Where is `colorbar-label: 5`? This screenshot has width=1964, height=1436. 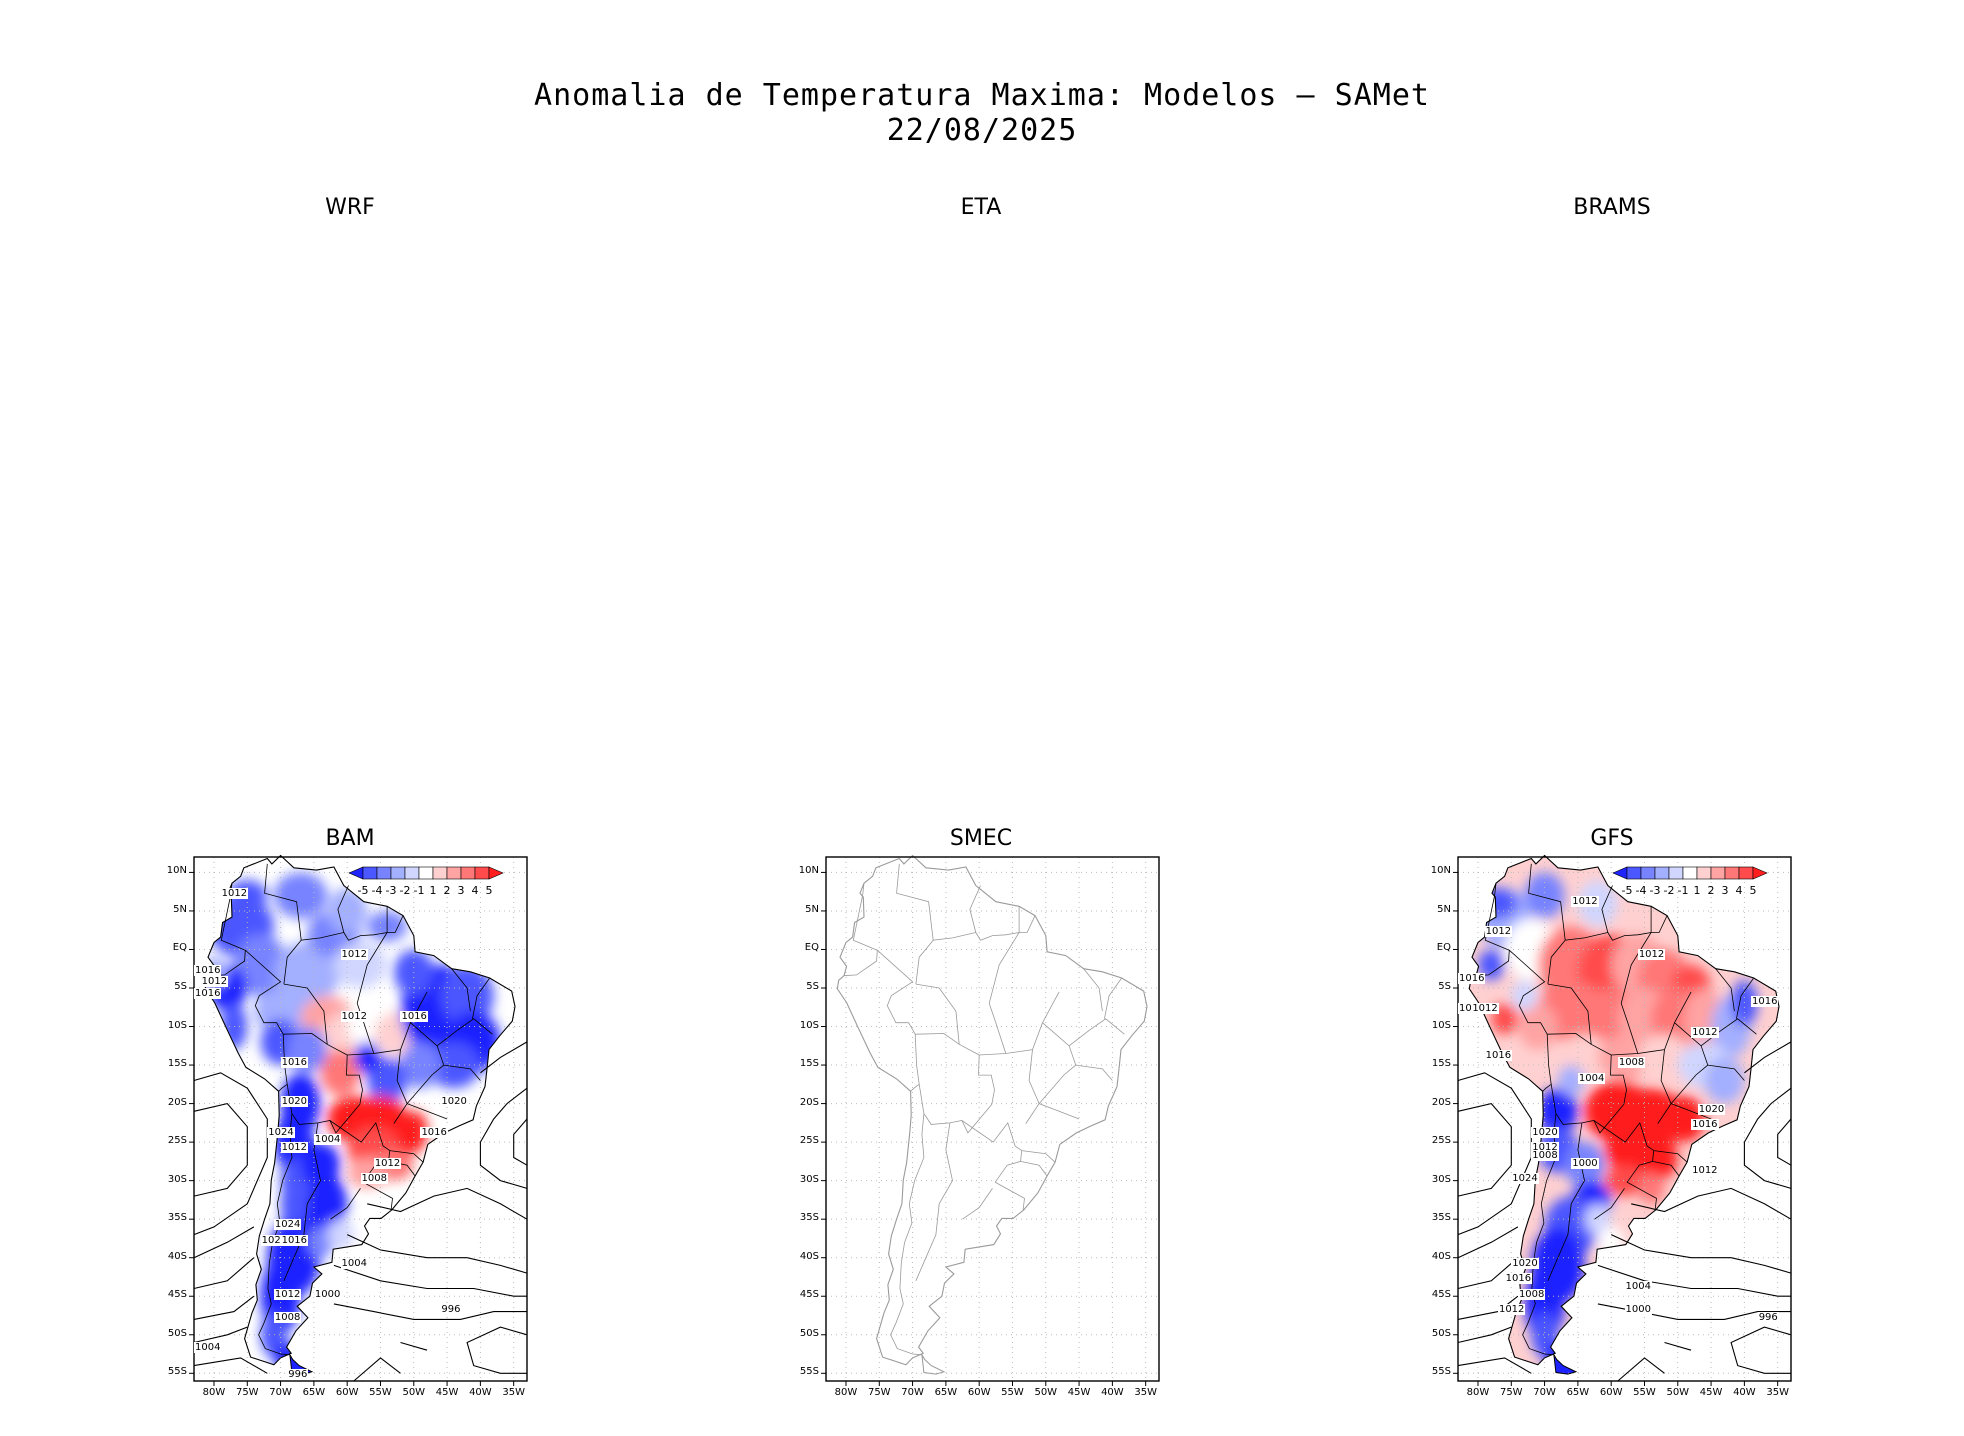 colorbar-label: 5 is located at coordinates (1753, 890).